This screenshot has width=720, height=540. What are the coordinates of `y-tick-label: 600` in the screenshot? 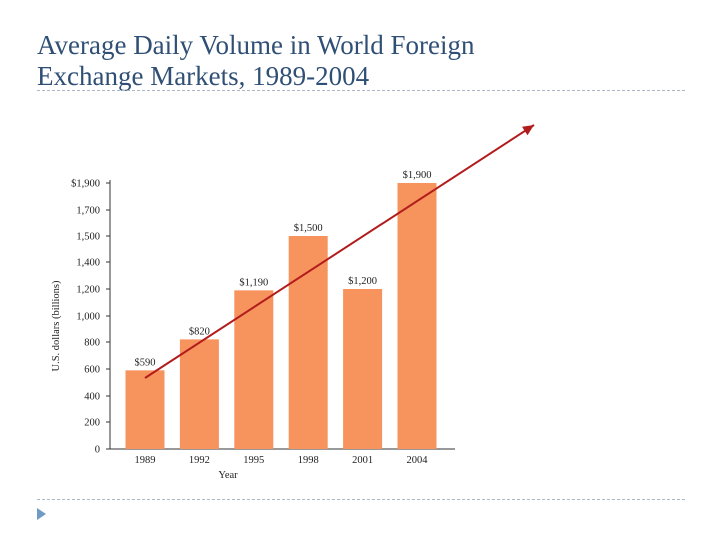 It's located at (92, 370).